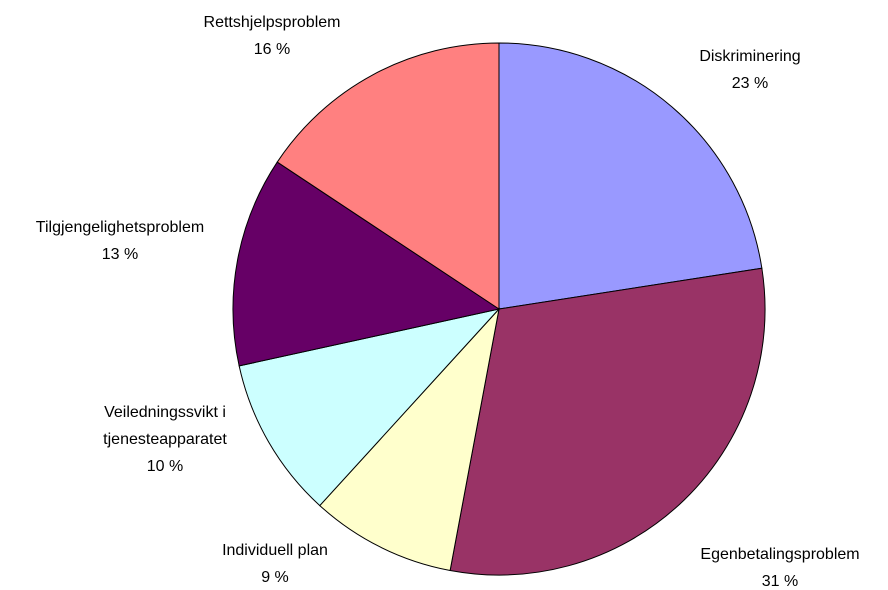 This screenshot has width=888, height=590. What do you see at coordinates (750, 83) in the screenshot?
I see `value-label: 23 %` at bounding box center [750, 83].